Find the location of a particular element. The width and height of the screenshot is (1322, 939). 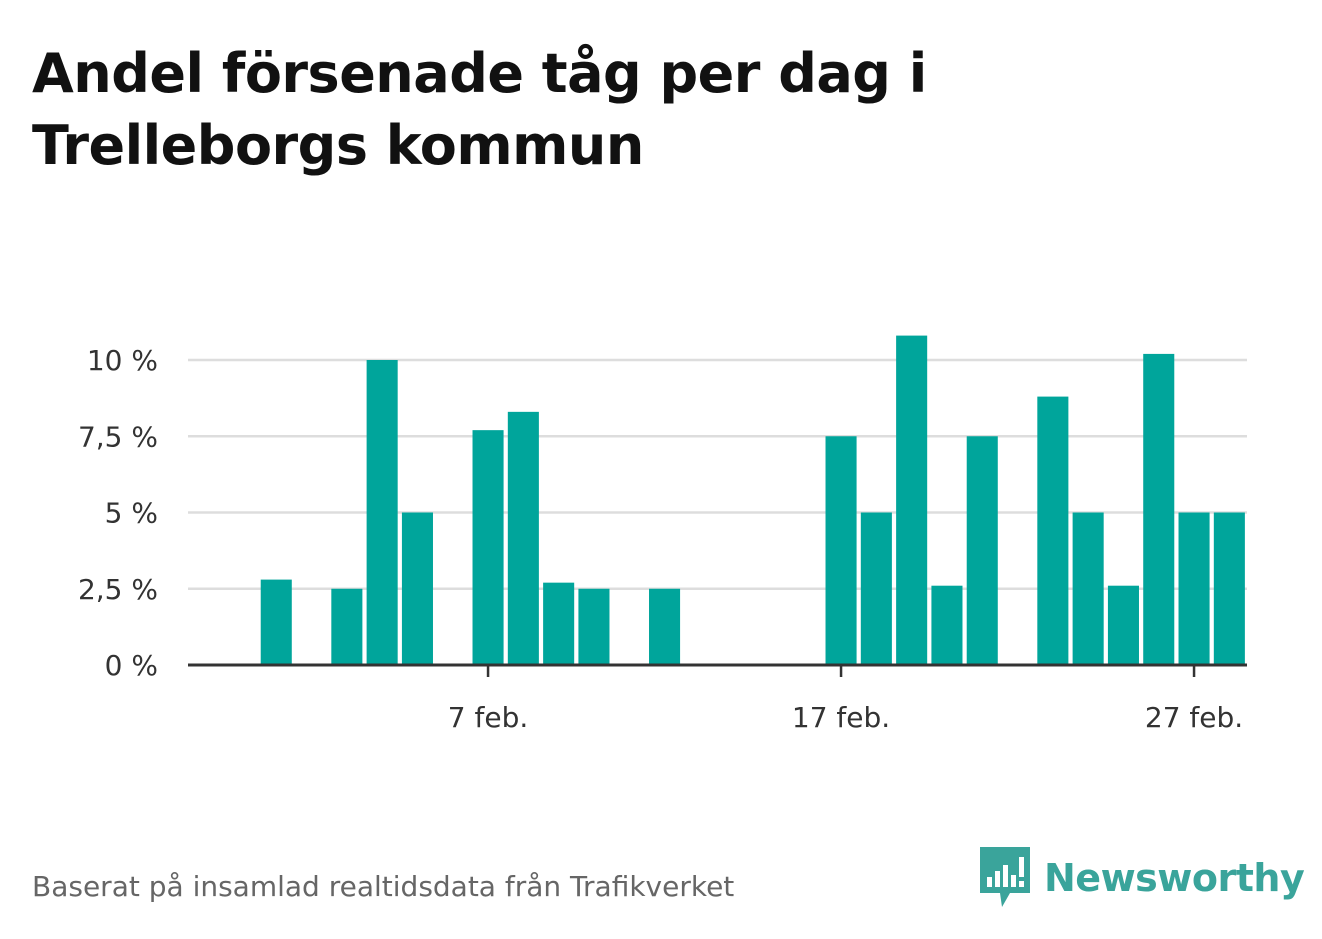

y-tick-label: 10 % is located at coordinates (122, 360).